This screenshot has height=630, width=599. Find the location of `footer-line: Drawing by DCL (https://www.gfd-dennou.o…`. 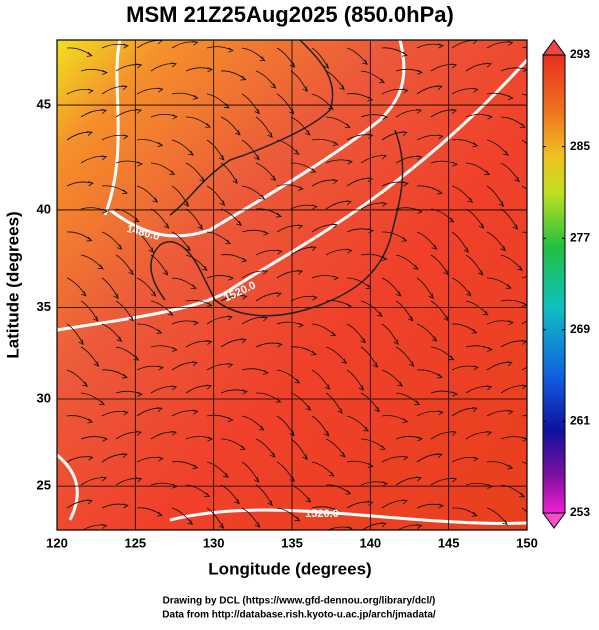

footer-line: Drawing by DCL (https://www.gfd-dennou.o… is located at coordinates (299, 601).